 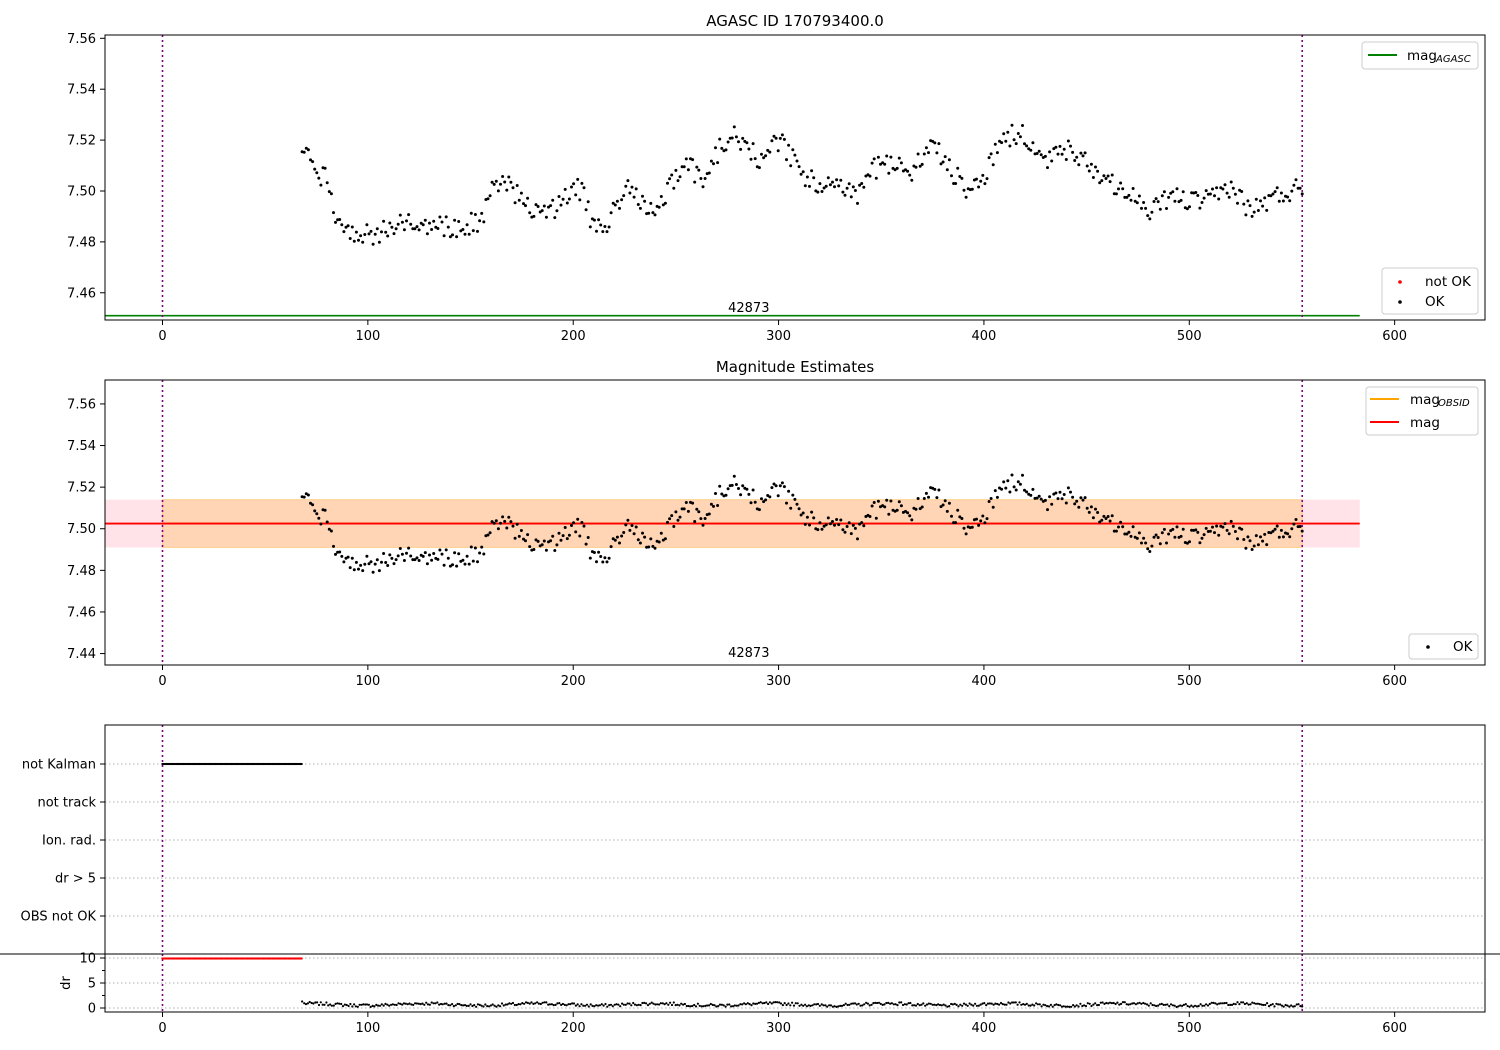 What do you see at coordinates (1453, 59) in the screenshot?
I see `legend-label-subscript: AGASC` at bounding box center [1453, 59].